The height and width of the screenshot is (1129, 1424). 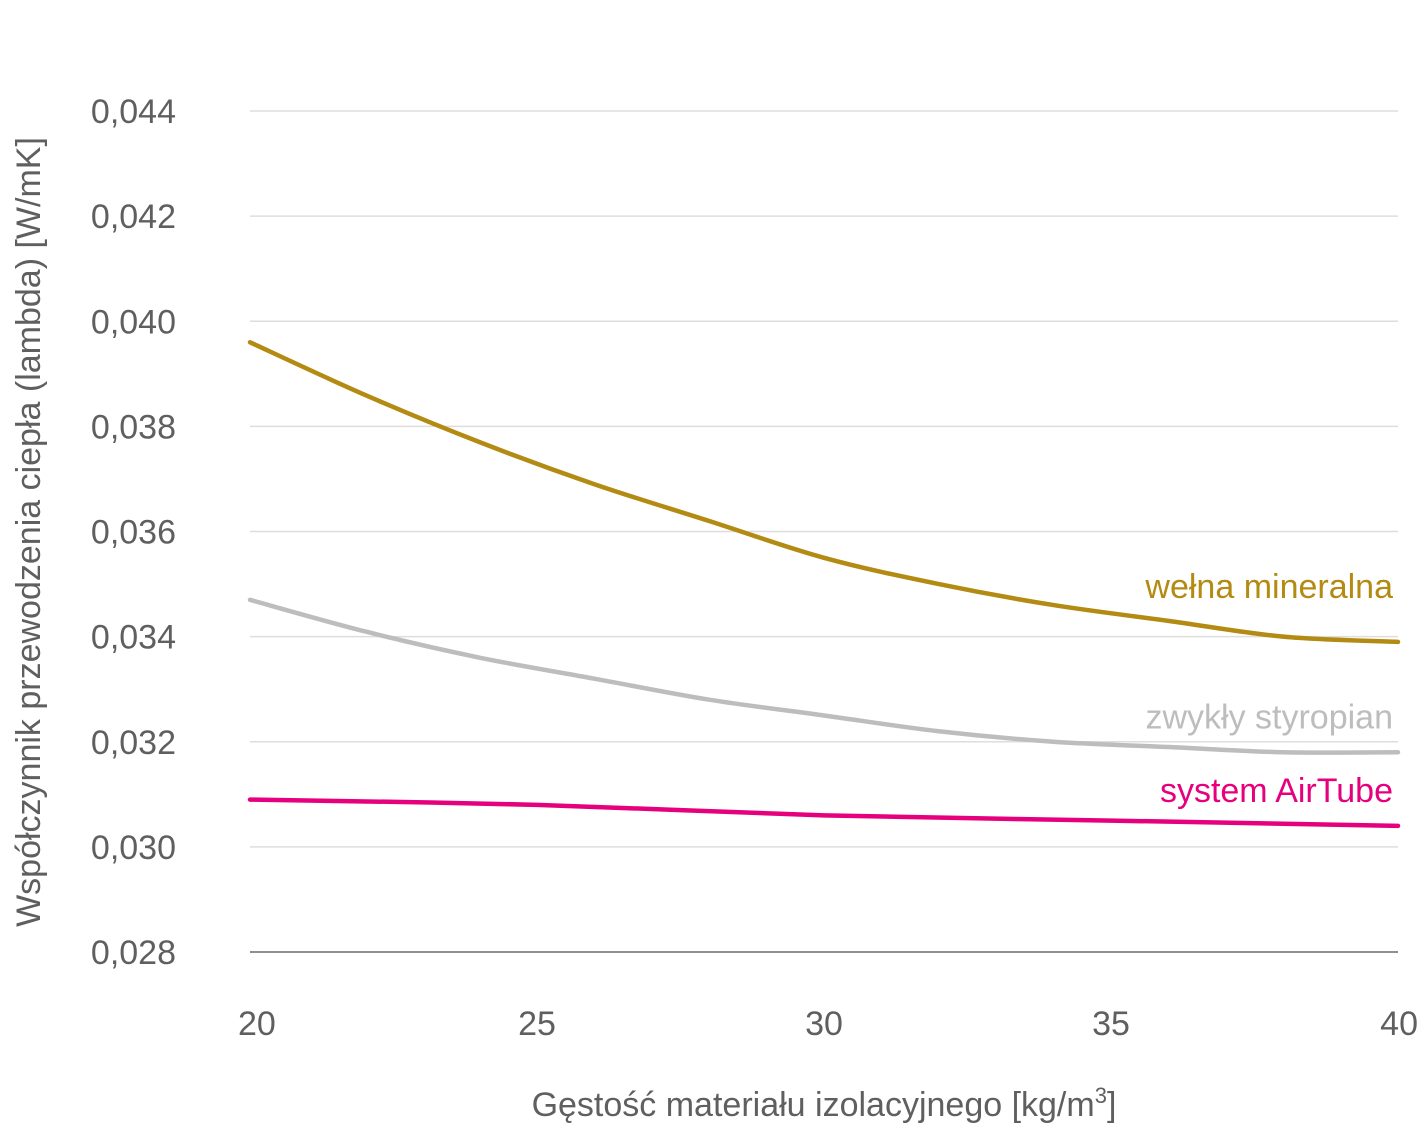 What do you see at coordinates (133, 743) in the screenshot?
I see `y-tick-label: 0,032` at bounding box center [133, 743].